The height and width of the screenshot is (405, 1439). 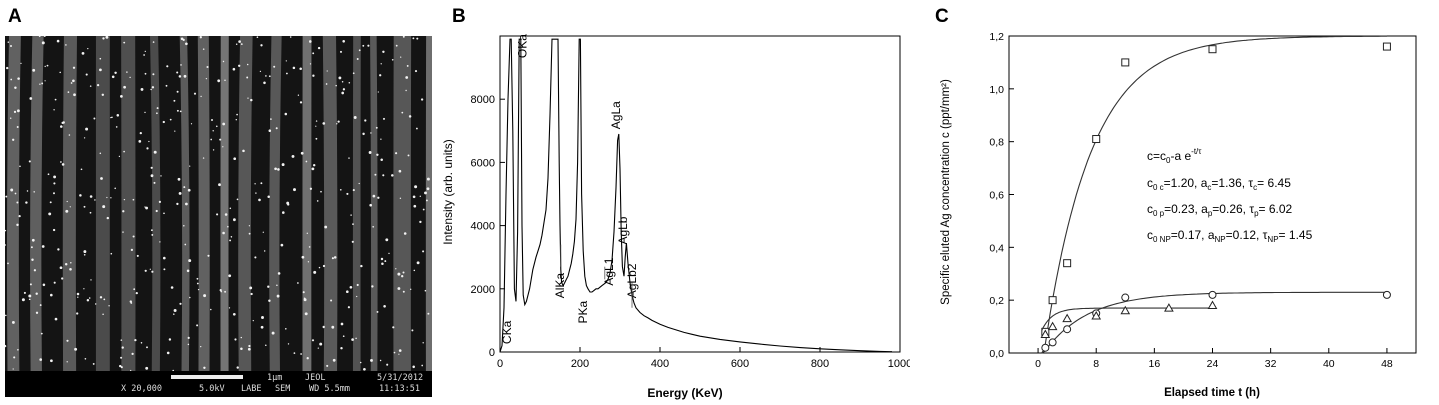 What do you see at coordinates (1213, 364) in the screenshot?
I see `elution-x-tick-label: 24` at bounding box center [1213, 364].